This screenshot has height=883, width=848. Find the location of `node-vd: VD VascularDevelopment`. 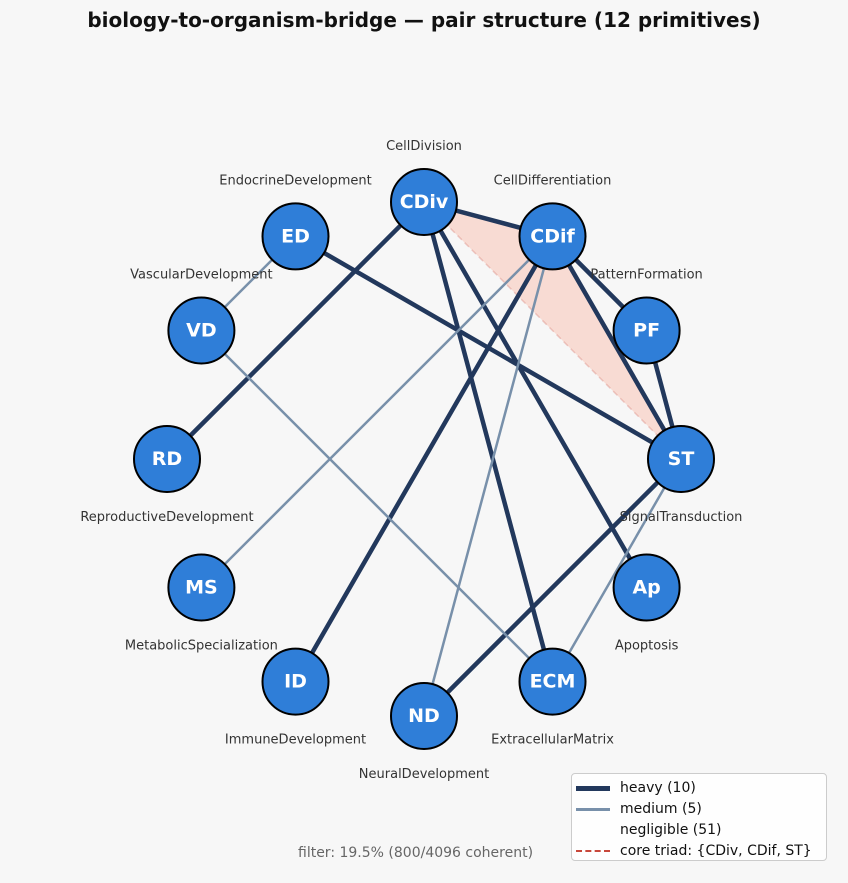

node-vd: VD VascularDevelopment is located at coordinates (201, 316).